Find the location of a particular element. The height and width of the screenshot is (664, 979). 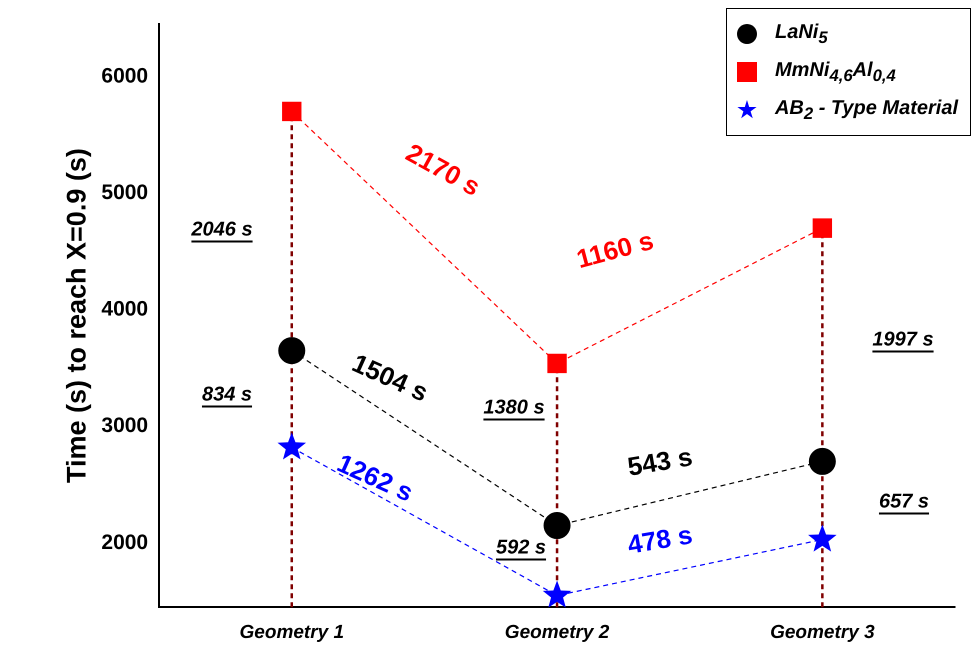

annotation: 1160 s is located at coordinates (615, 250).